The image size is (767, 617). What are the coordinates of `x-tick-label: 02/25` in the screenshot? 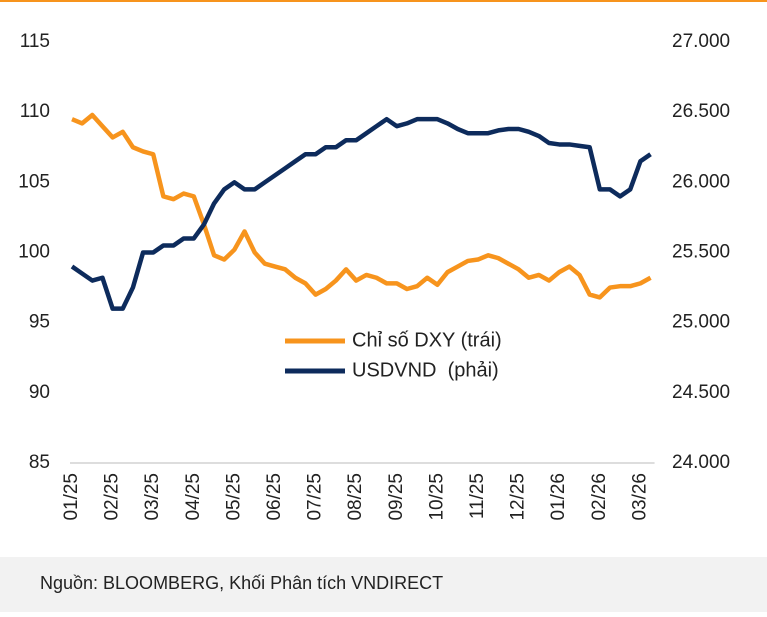 It's located at (112, 497).